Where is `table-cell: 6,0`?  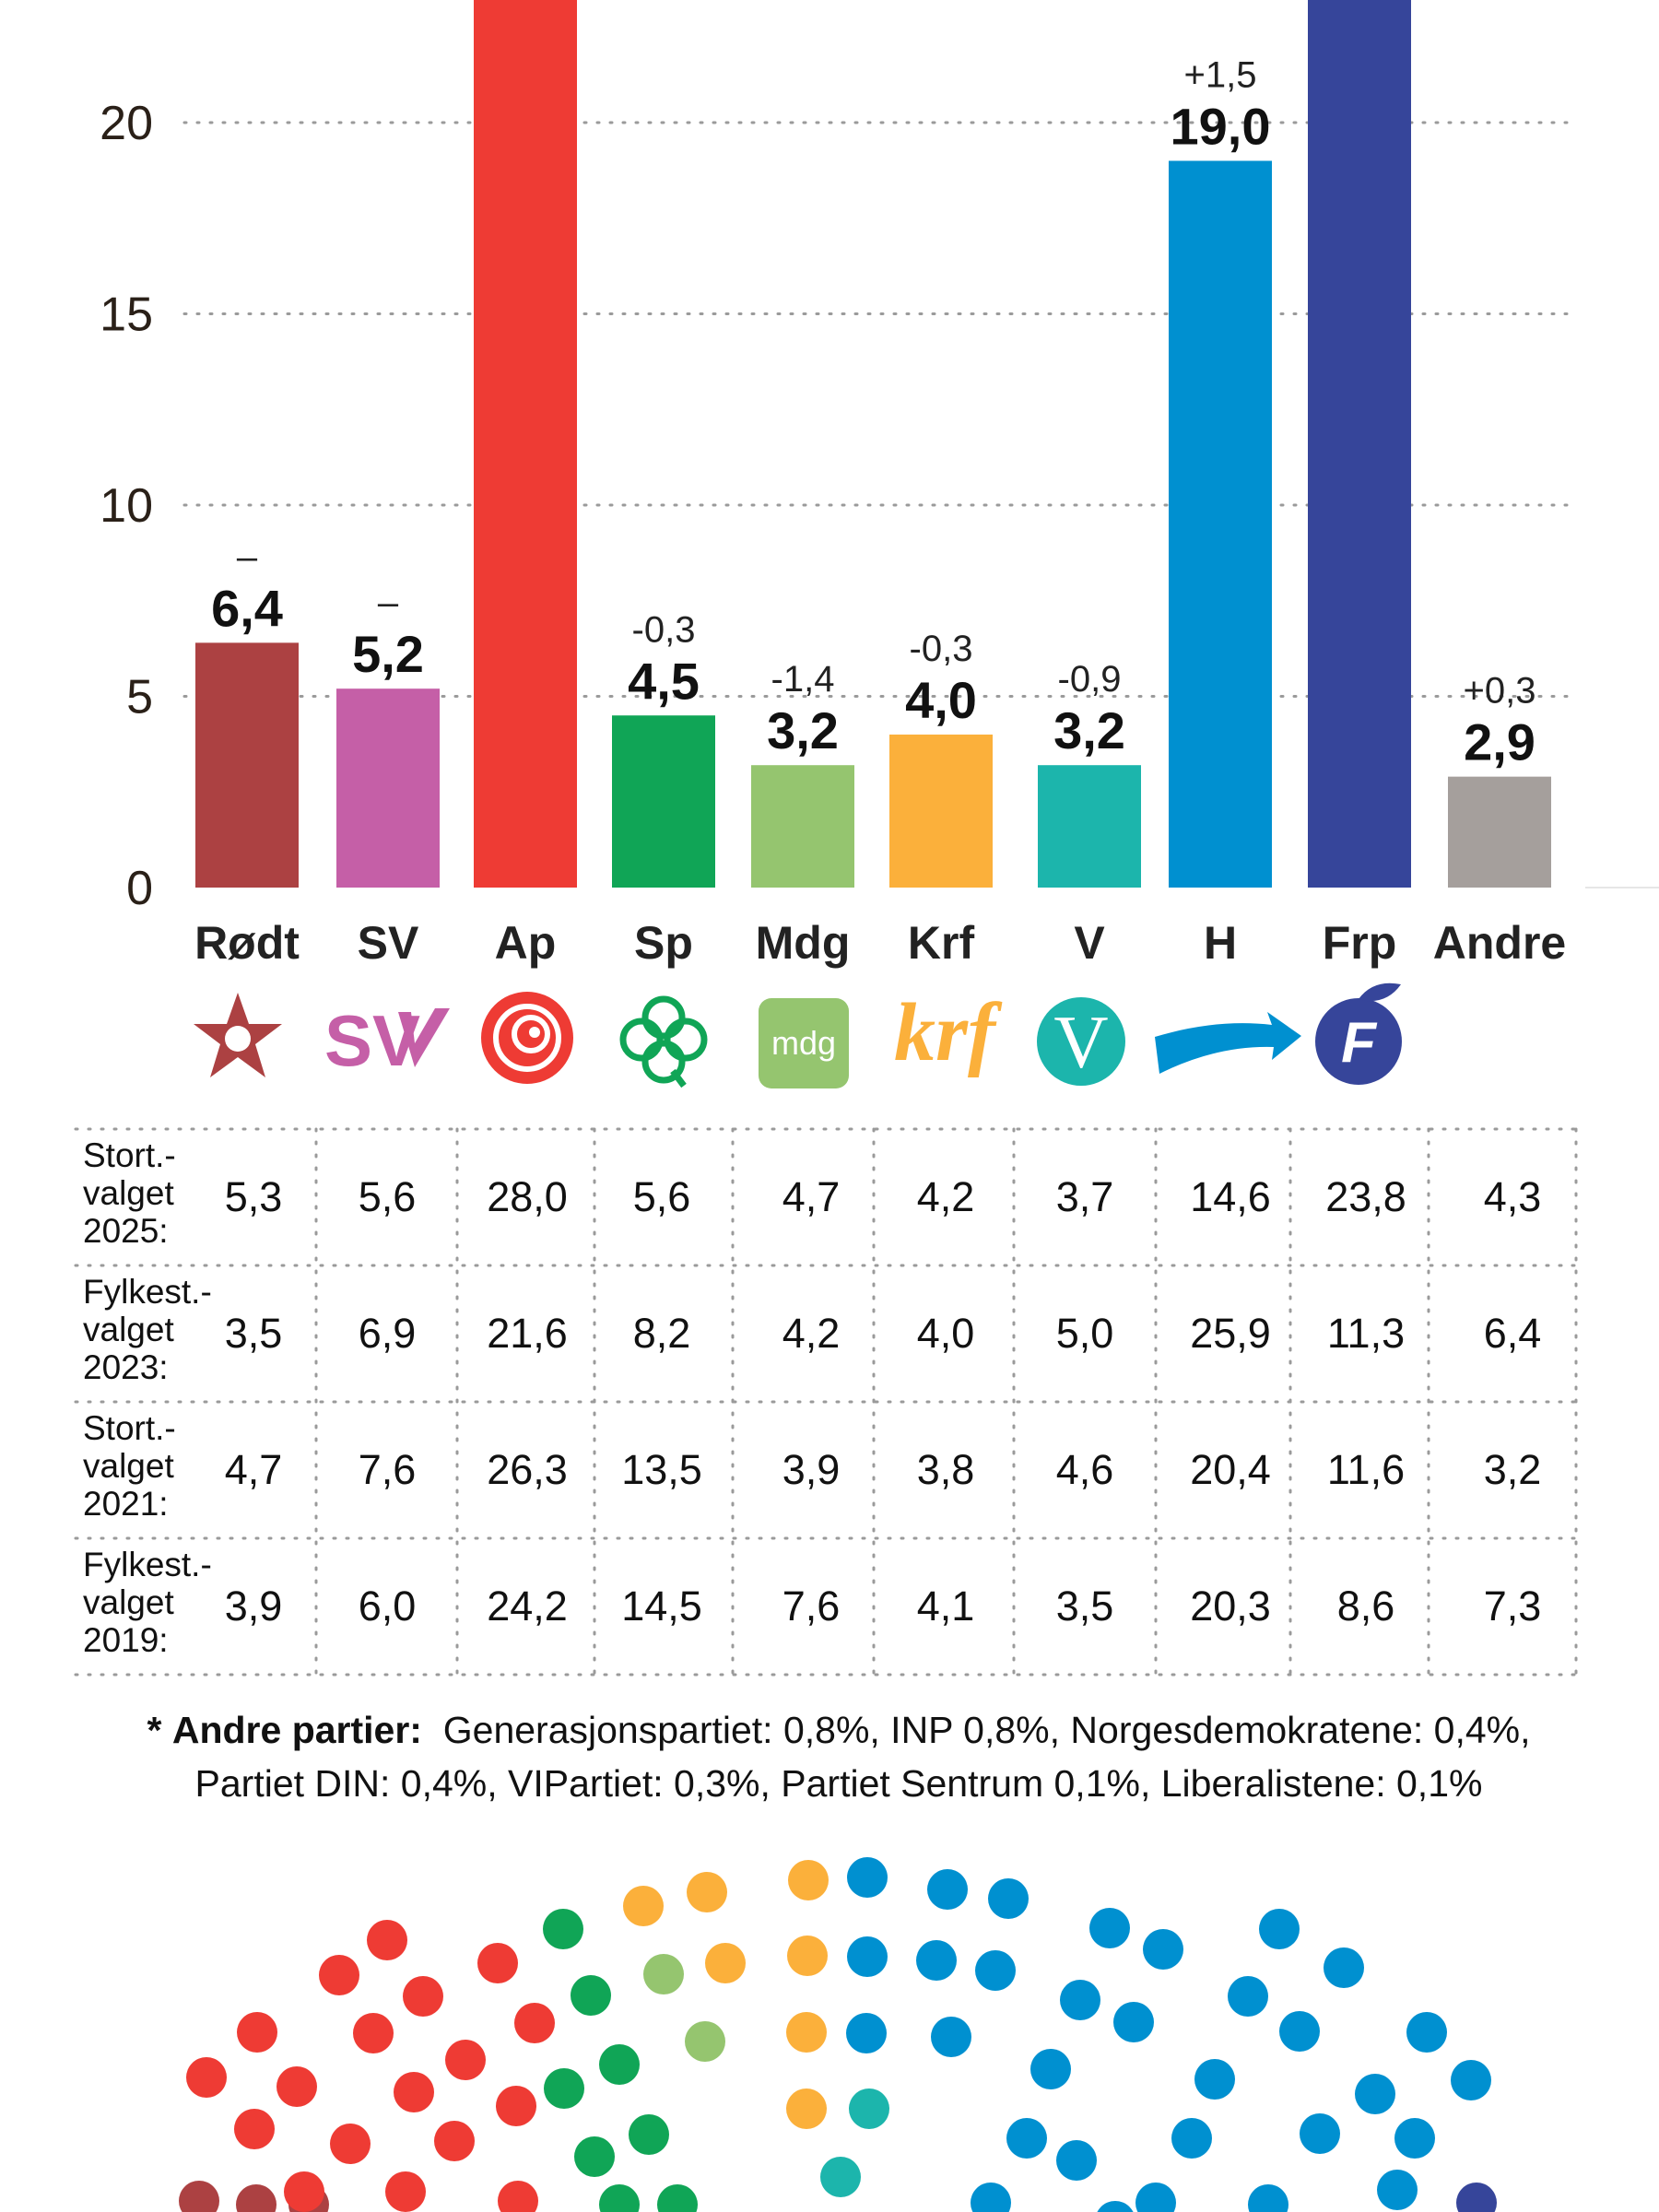 table-cell: 6,0 is located at coordinates (387, 1606).